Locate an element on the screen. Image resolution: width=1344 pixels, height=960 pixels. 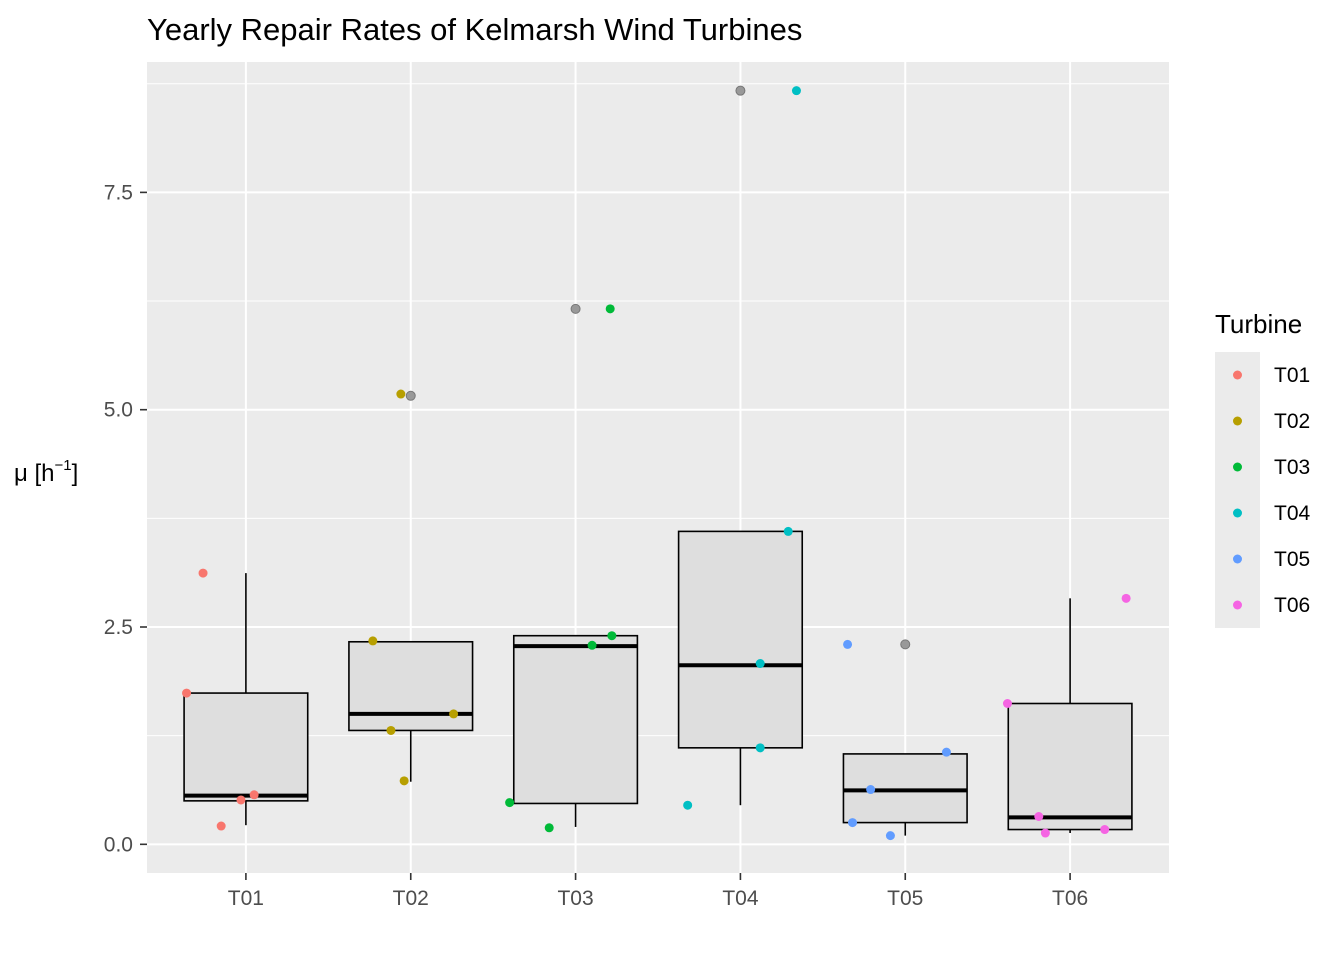
legend-label-t04: T04 is located at coordinates (1292, 513).